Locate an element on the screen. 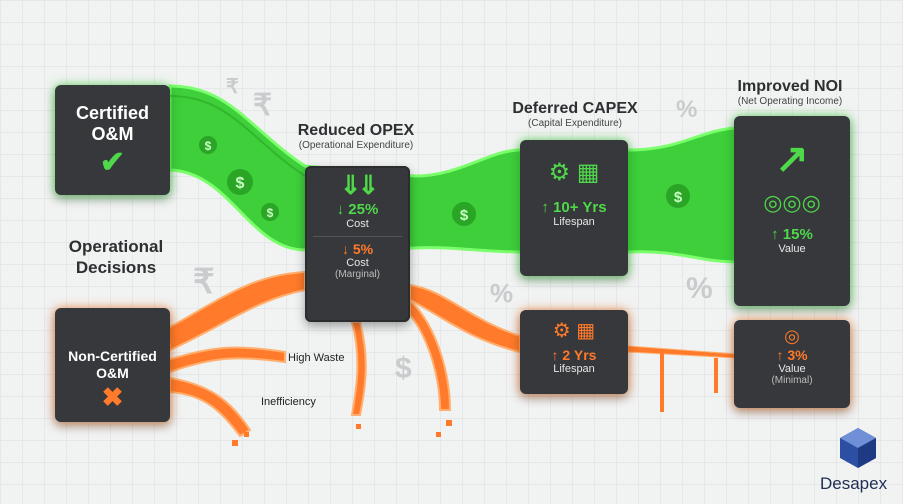 This screenshot has height=504, width=903. capex-top-label: Lifespan is located at coordinates (574, 222).